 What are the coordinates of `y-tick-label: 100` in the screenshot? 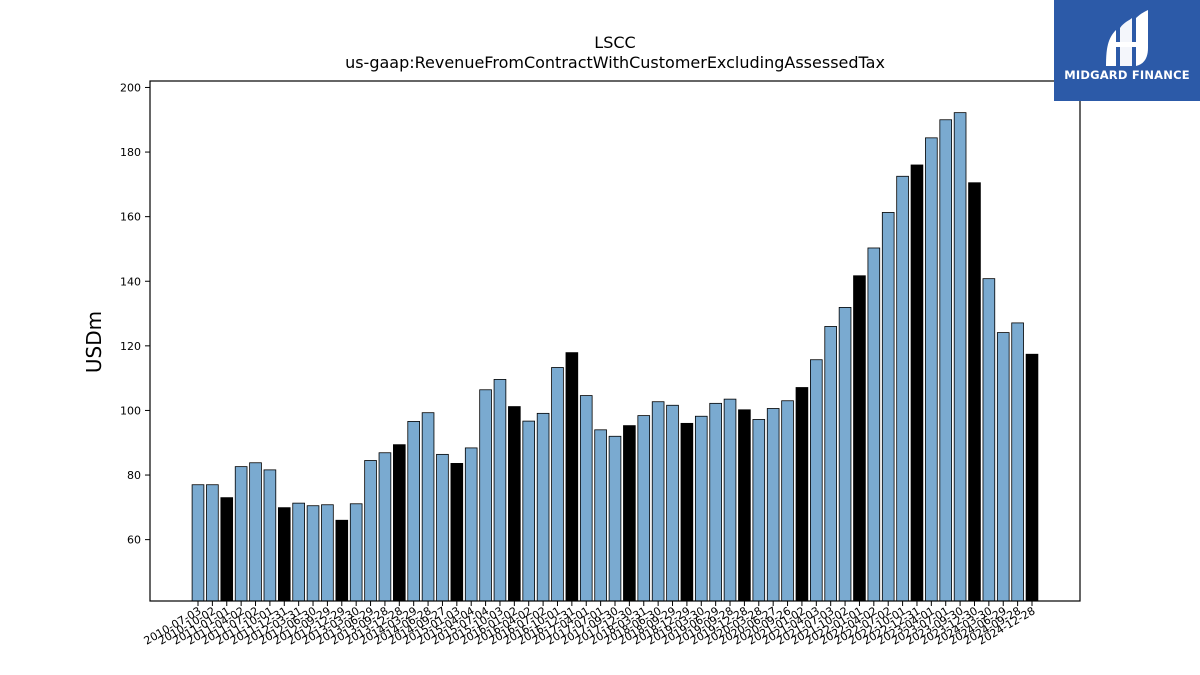 It's located at (130, 410).